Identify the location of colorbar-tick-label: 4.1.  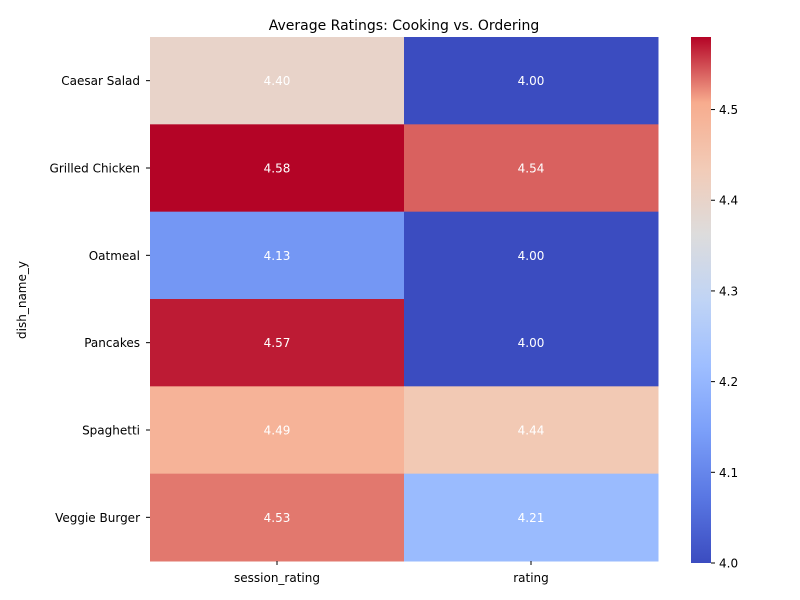
(728, 473).